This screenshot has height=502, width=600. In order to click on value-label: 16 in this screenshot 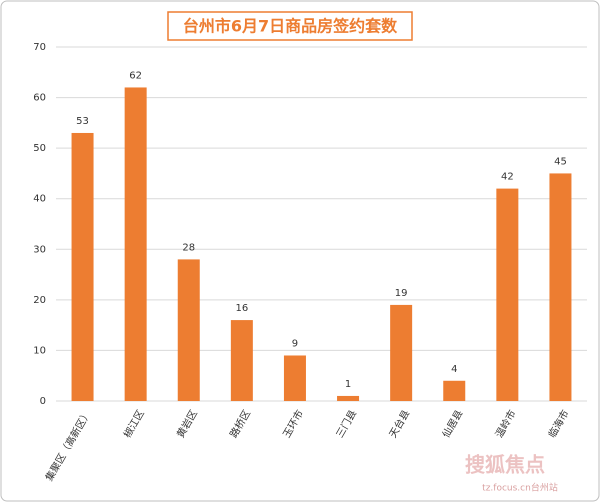, I will do `click(241, 308)`.